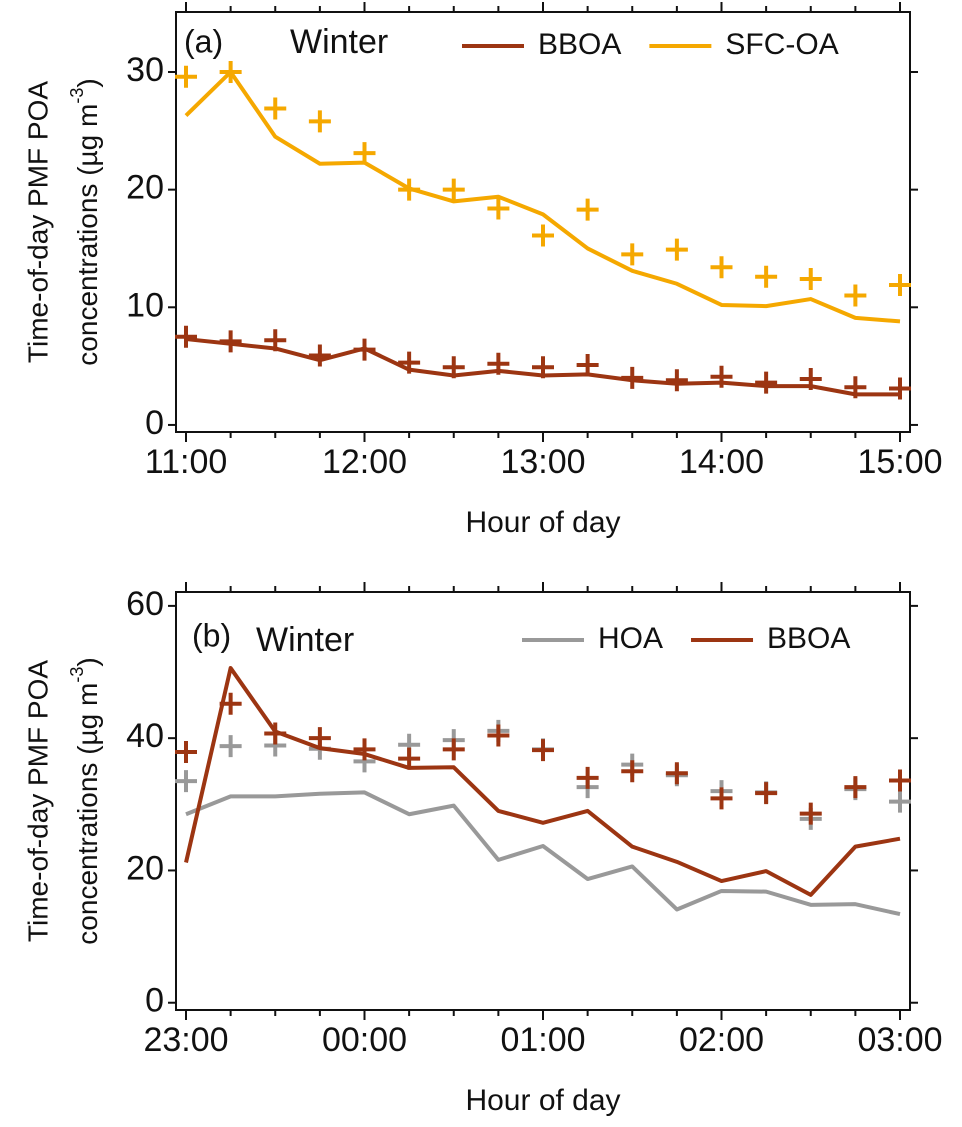 Image resolution: width=962 pixels, height=1127 pixels. Describe the element at coordinates (364, 1040) in the screenshot. I see `x-tick-label: 00:00` at that location.